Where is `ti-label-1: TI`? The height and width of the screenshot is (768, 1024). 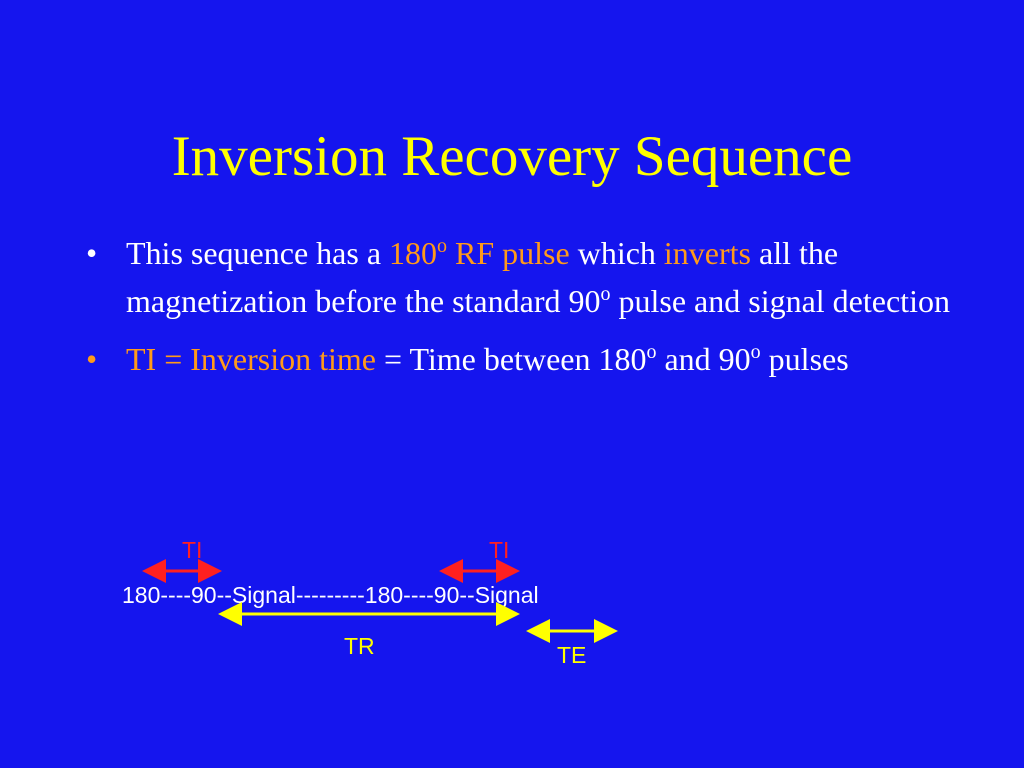
ti-label-1: TI is located at coordinates (192, 550).